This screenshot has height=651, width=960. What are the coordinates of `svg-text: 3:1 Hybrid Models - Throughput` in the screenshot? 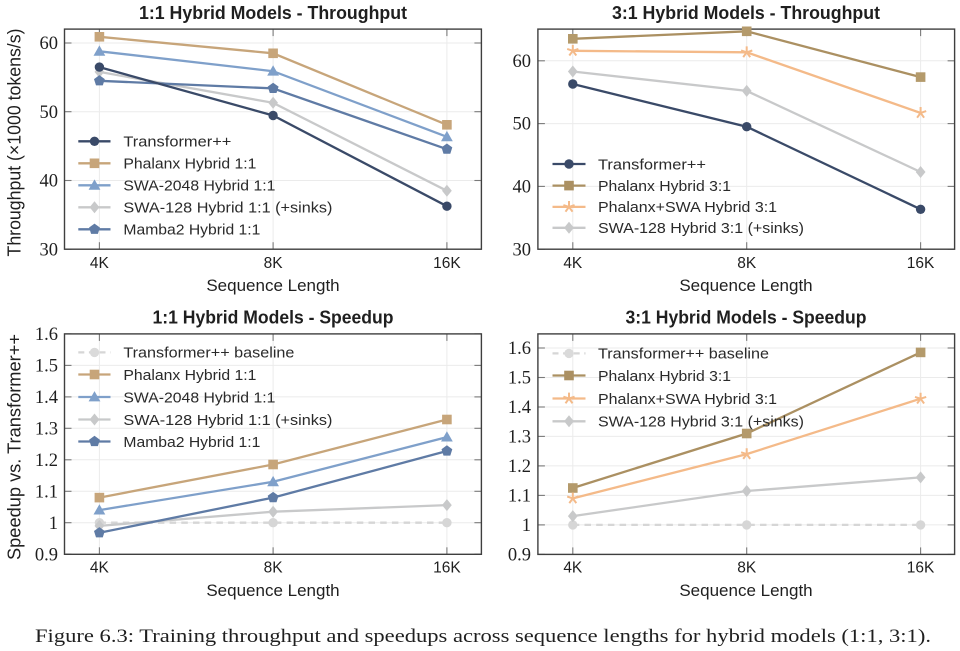 It's located at (746, 13).